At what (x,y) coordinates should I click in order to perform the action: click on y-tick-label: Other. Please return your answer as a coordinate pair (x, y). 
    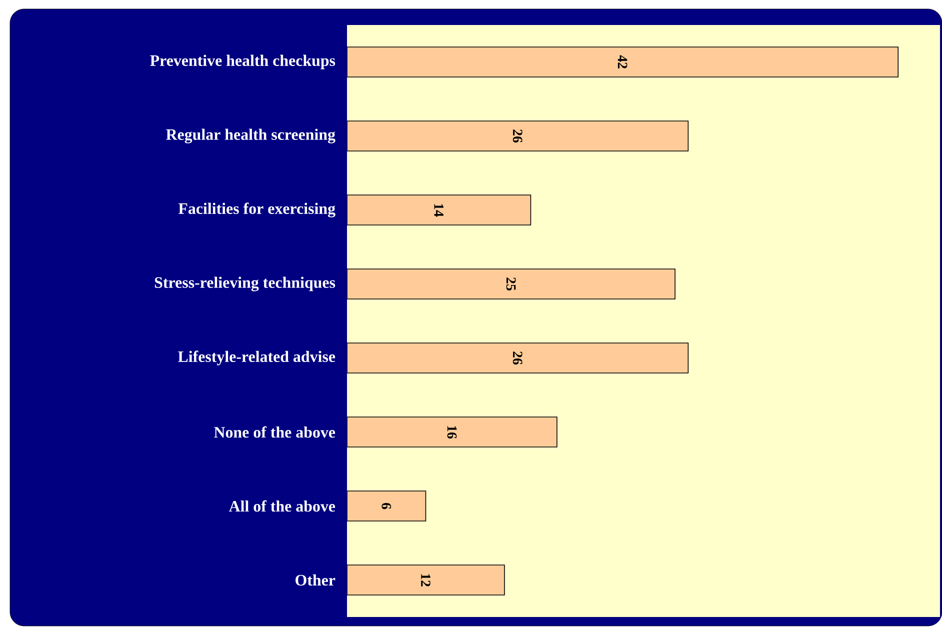
    Looking at the image, I should click on (316, 580).